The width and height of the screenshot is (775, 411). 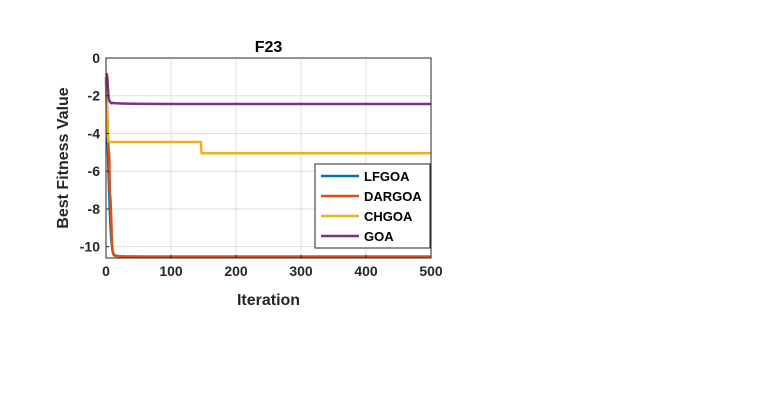 What do you see at coordinates (96, 58) in the screenshot?
I see `y-tick-label: 0` at bounding box center [96, 58].